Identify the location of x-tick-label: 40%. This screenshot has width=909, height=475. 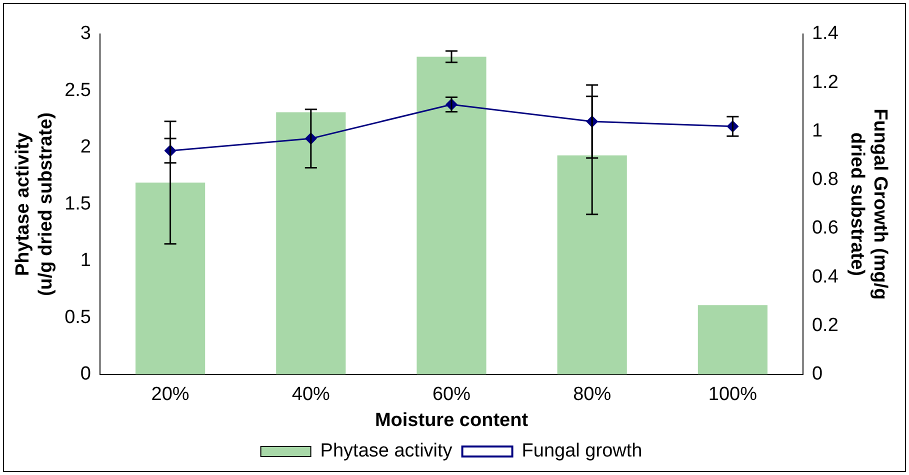
(311, 395).